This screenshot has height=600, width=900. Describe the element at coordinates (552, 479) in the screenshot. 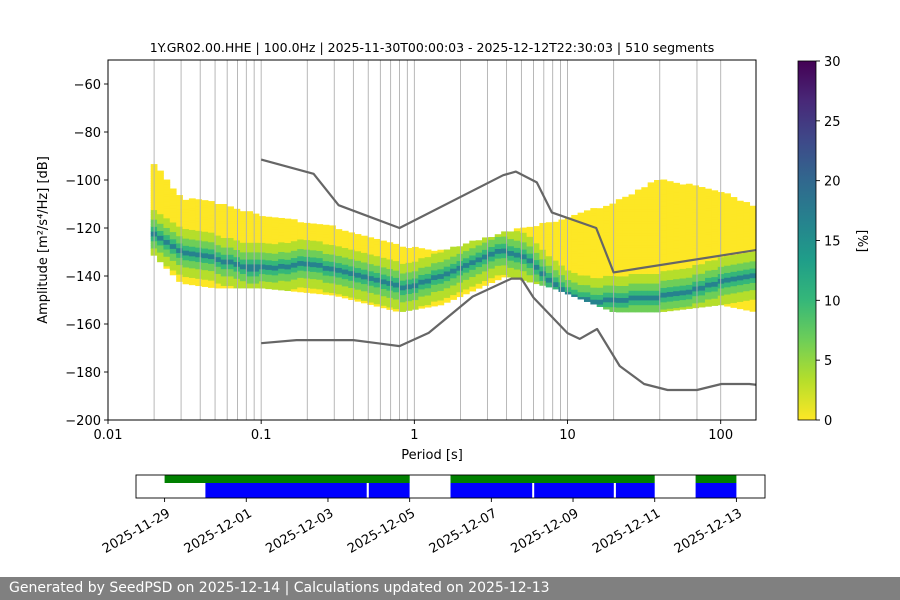

I see `coverage-green-segment` at that location.